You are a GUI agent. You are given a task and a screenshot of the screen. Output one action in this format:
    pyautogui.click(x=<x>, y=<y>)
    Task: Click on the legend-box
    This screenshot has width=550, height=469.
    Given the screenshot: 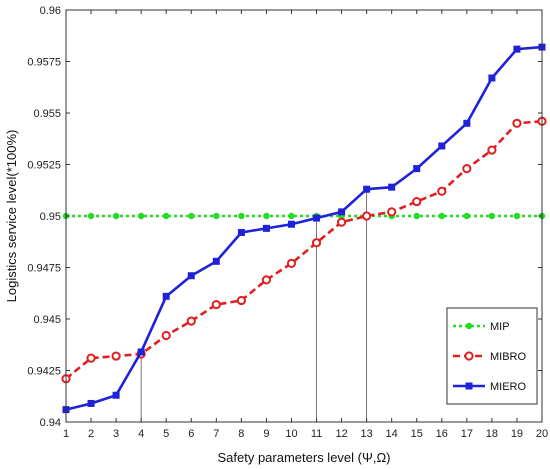 What is the action you would take?
    pyautogui.click(x=492, y=356)
    